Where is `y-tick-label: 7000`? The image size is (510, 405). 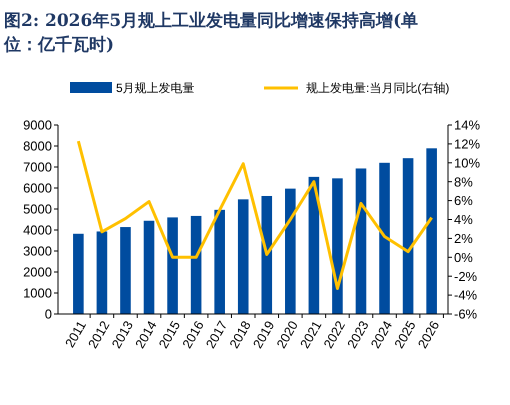 y-tick-label: 7000 is located at coordinates (37, 167).